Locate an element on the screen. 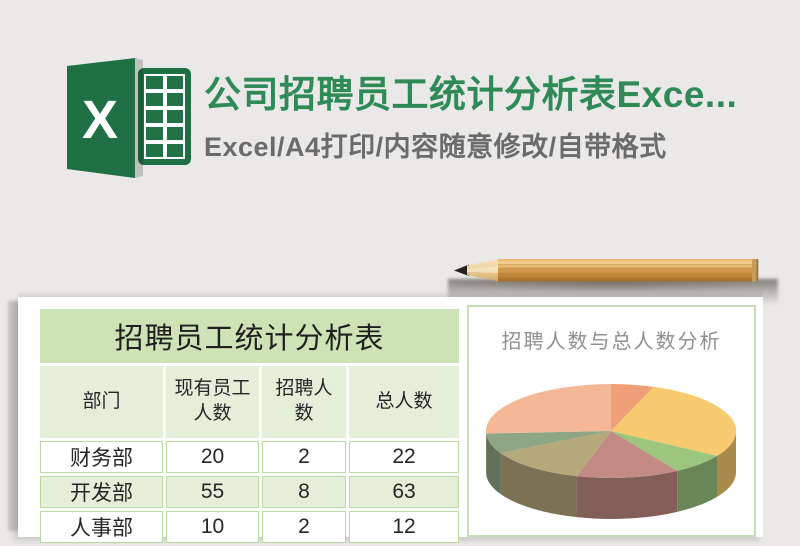  table-header-cell: 总人数 is located at coordinates (404, 402).